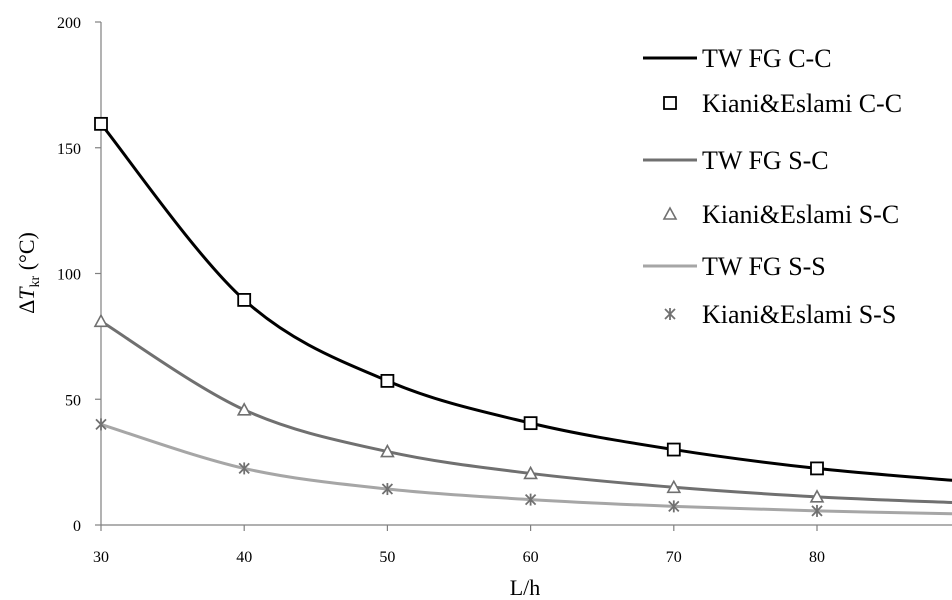  Describe the element at coordinates (244, 557) in the screenshot. I see `x-tick-label: 40` at that location.